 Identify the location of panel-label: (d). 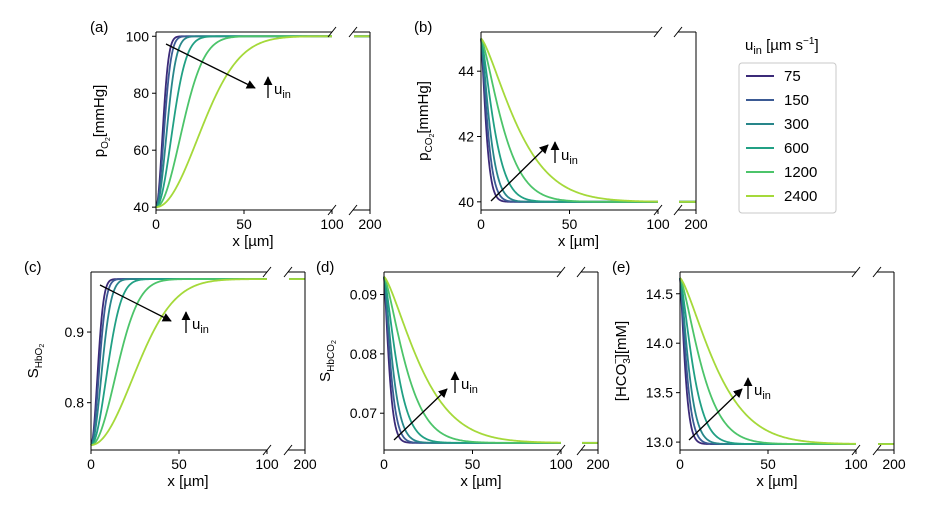
(325, 267).